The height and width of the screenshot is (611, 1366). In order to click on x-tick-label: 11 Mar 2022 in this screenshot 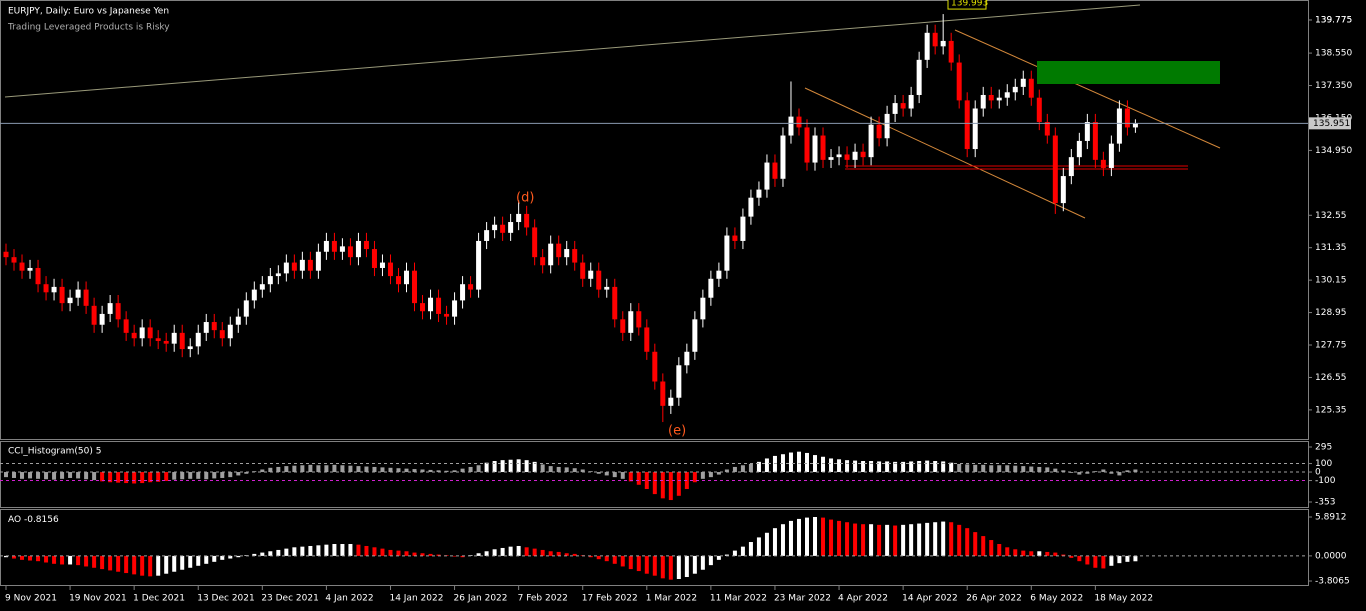, I will do `click(738, 599)`.